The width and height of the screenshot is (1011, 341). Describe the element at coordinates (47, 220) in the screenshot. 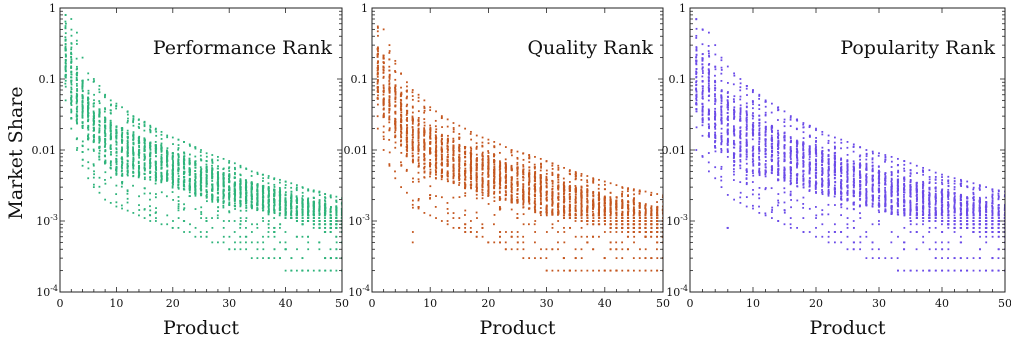

I see `y-tick-label: 10-3` at that location.